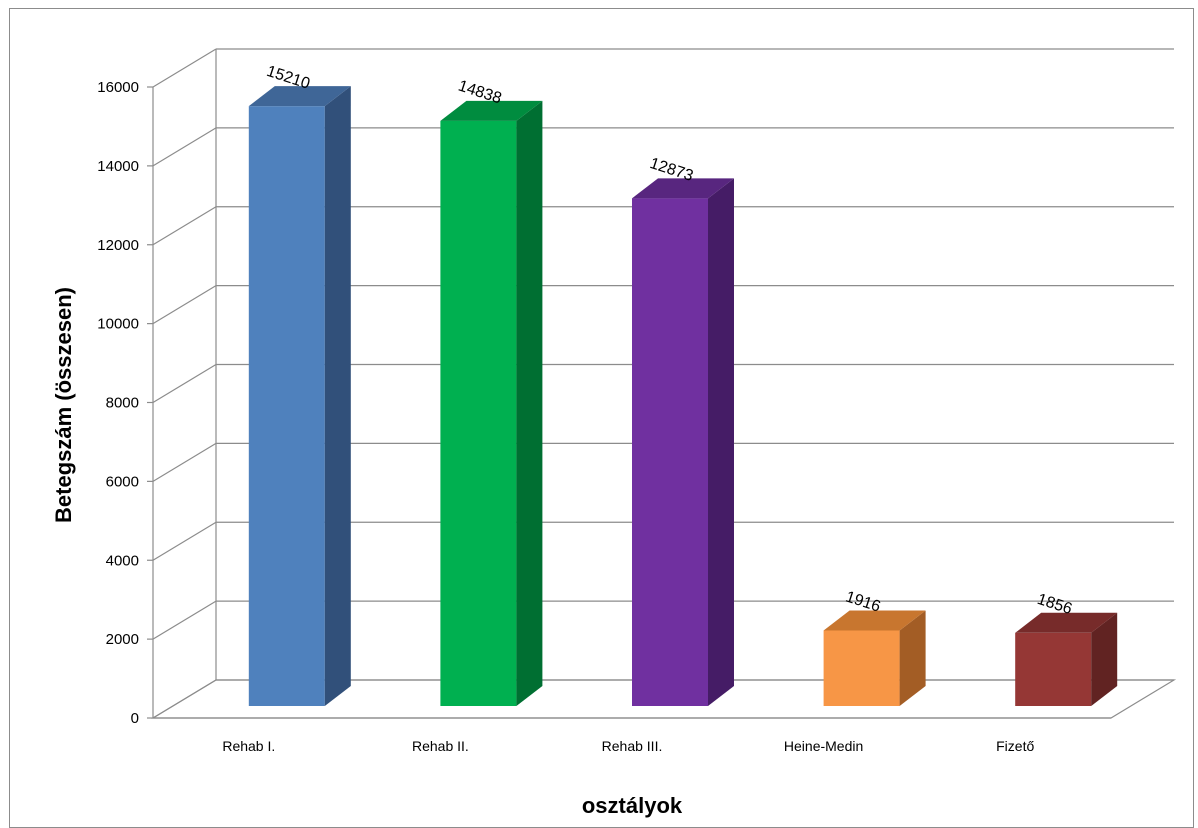  What do you see at coordinates (248, 746) in the screenshot?
I see `x-tick-label: Rehab I.` at bounding box center [248, 746].